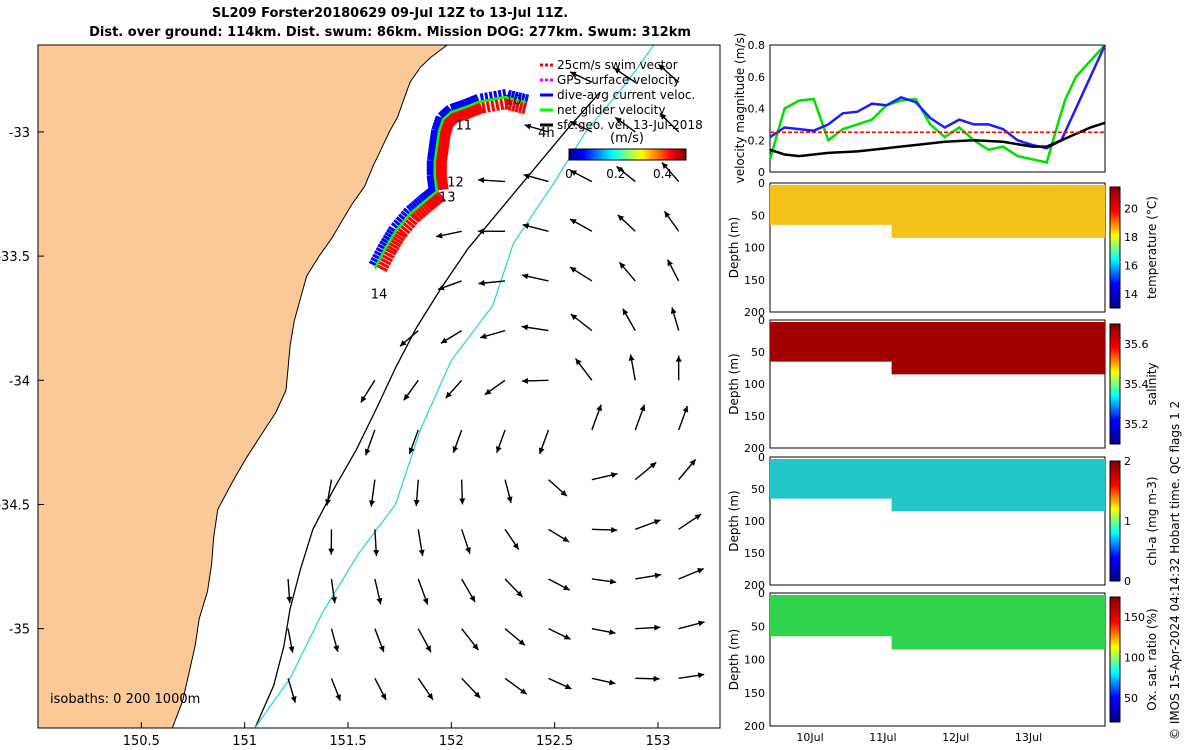  What do you see at coordinates (618, 80) in the screenshot?
I see `legend-entry: GPS surface velocity` at bounding box center [618, 80].